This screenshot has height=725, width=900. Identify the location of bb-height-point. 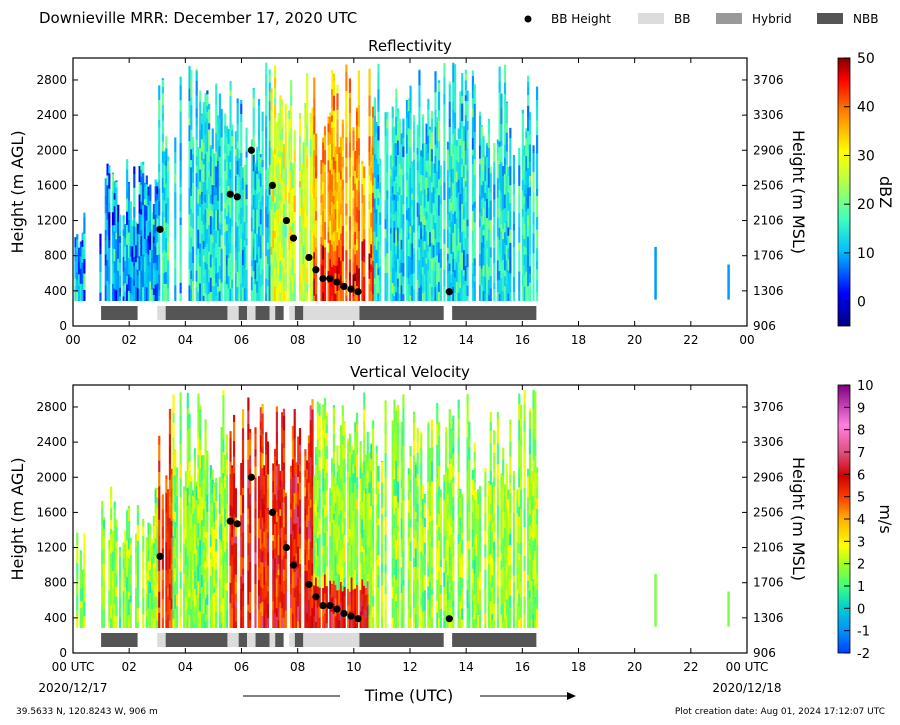
(337, 282).